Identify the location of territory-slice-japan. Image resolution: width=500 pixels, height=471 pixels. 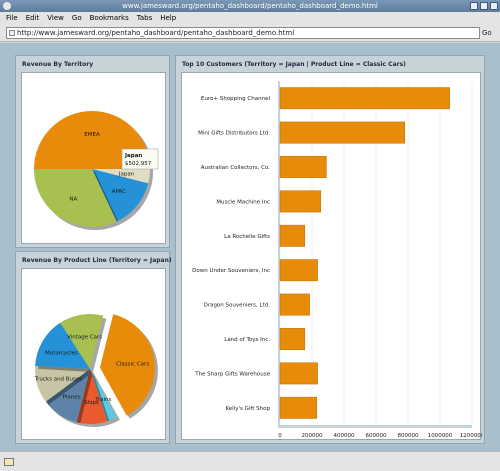
(121, 176).